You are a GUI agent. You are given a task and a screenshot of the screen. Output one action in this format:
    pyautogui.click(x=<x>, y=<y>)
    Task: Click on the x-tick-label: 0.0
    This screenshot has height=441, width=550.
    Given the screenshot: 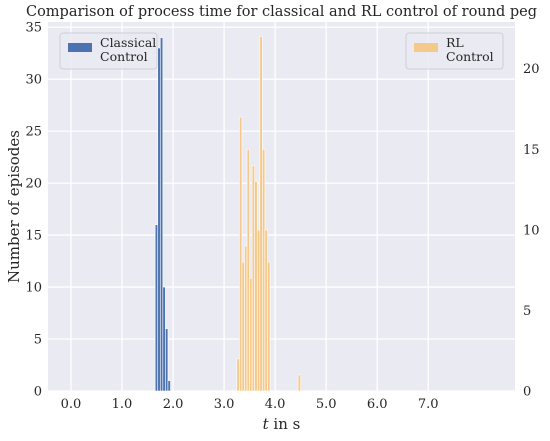 What is the action you would take?
    pyautogui.click(x=71, y=404)
    